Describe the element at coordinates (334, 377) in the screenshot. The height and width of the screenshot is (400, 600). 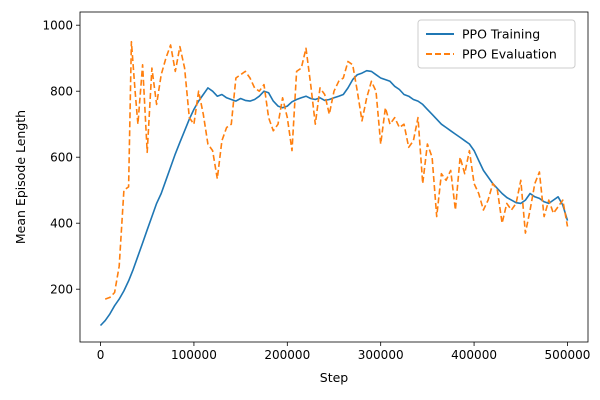
I see `x-axis-label: Step` at that location.